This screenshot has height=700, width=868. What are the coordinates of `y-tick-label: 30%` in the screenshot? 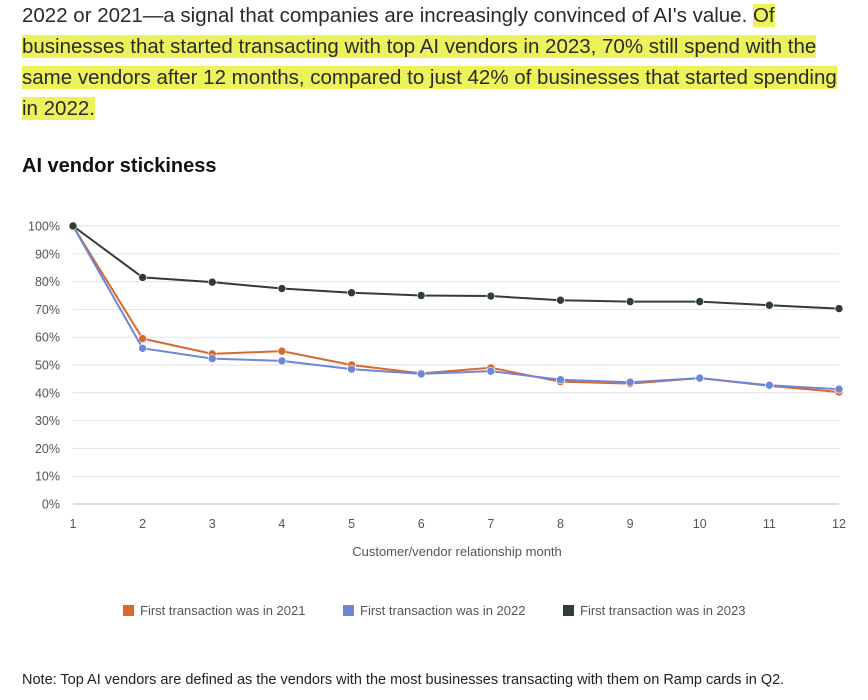 It's located at (47, 421).